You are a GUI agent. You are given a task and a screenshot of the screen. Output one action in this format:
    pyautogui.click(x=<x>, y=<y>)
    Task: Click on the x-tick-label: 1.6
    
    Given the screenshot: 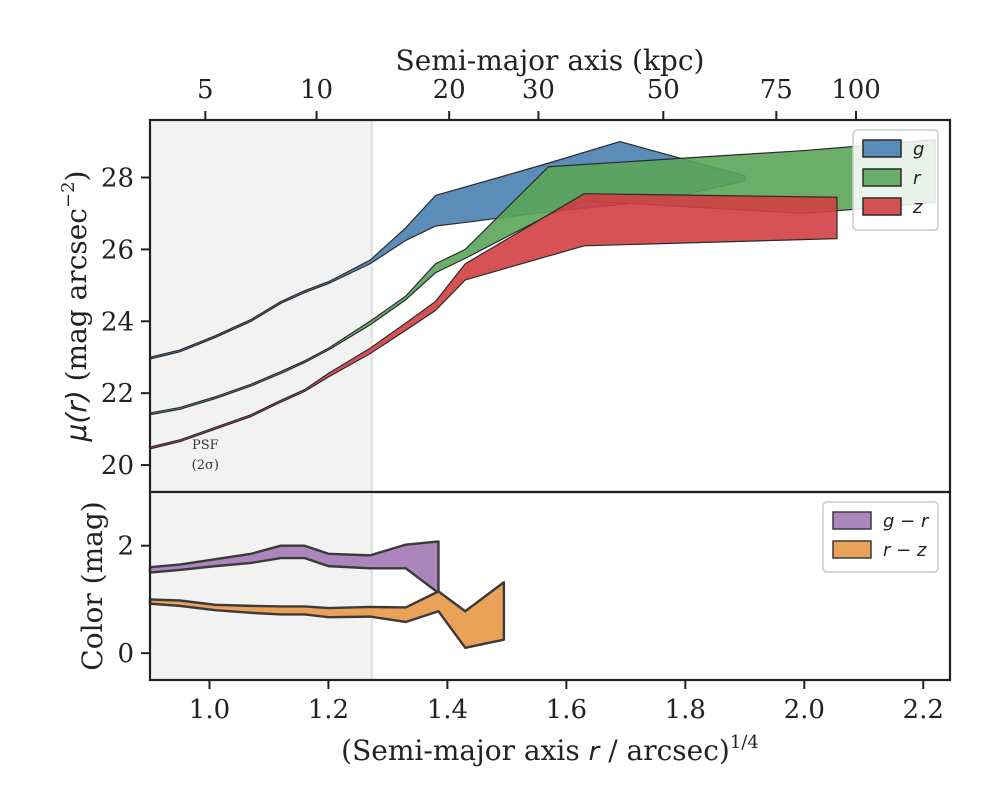 What is the action you would take?
    pyautogui.click(x=566, y=710)
    